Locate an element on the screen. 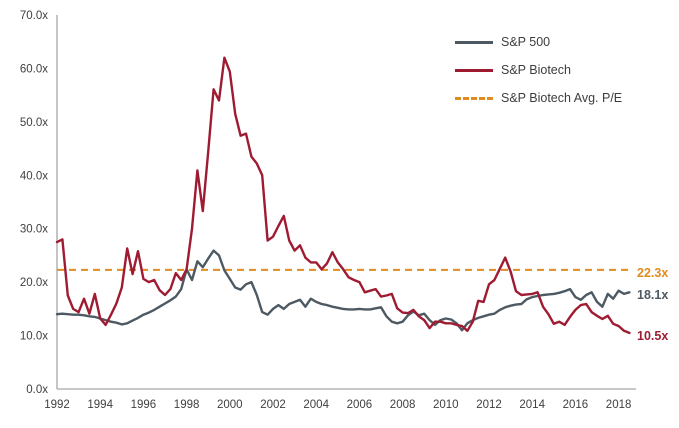 The height and width of the screenshot is (428, 679). y-tick-label: 10.0x is located at coordinates (34, 337).